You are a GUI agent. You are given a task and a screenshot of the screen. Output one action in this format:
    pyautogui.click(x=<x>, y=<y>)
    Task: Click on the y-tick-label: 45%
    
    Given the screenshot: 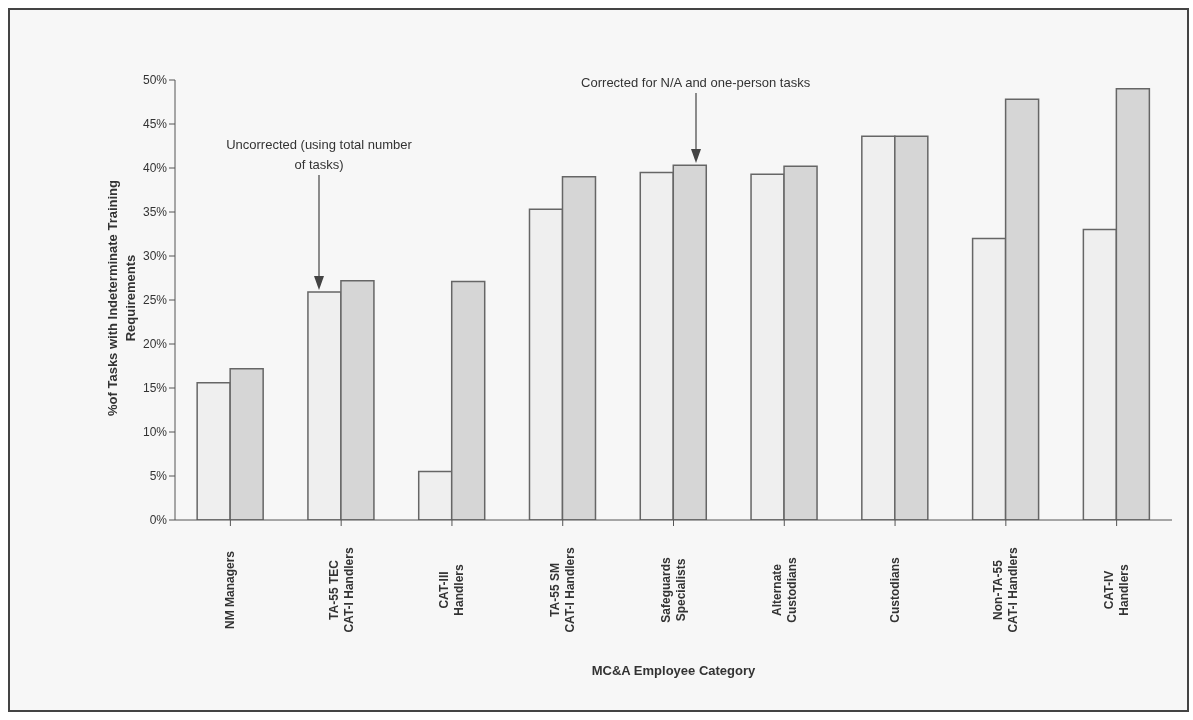 What is the action you would take?
    pyautogui.click(x=155, y=124)
    